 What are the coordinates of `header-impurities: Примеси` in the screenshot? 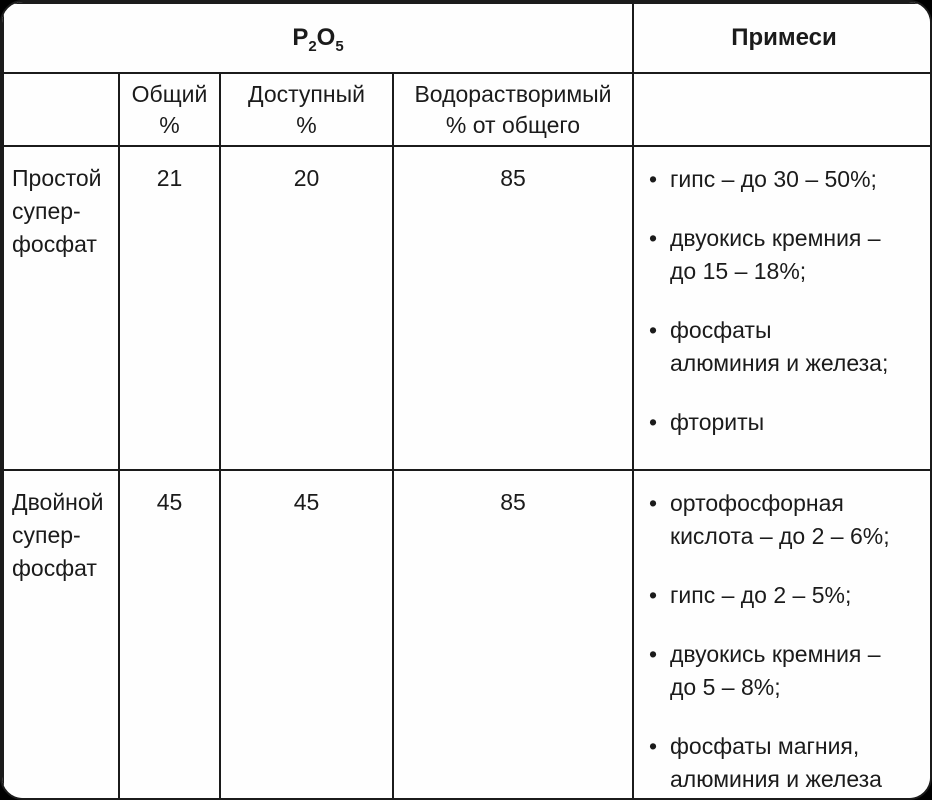 It's located at (781, 38).